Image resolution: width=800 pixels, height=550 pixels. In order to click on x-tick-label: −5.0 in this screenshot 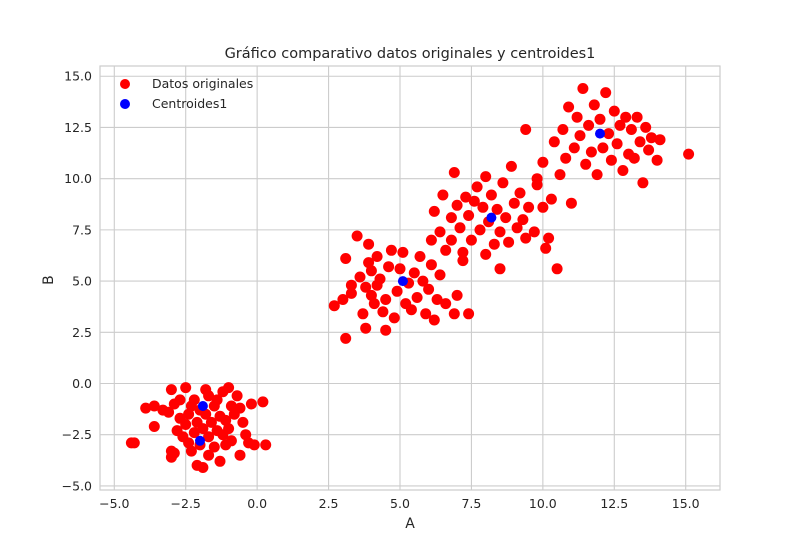, I will do `click(114, 503)`.